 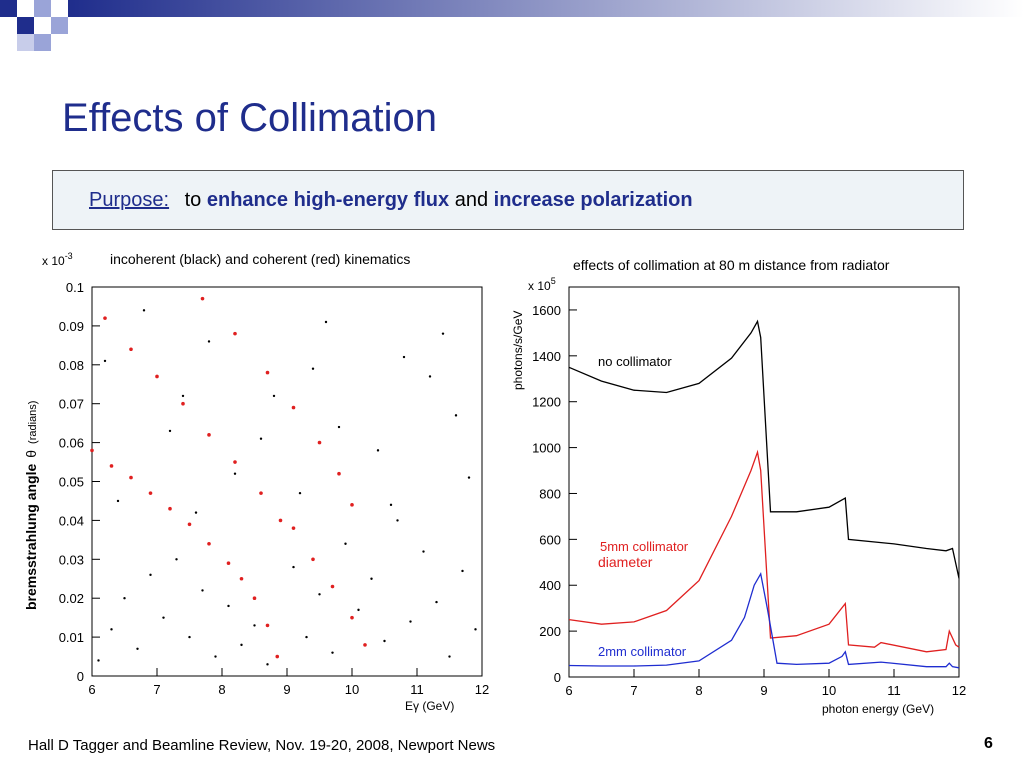 I want to click on annotation-no-collimator: no collimator, so click(x=635, y=361).